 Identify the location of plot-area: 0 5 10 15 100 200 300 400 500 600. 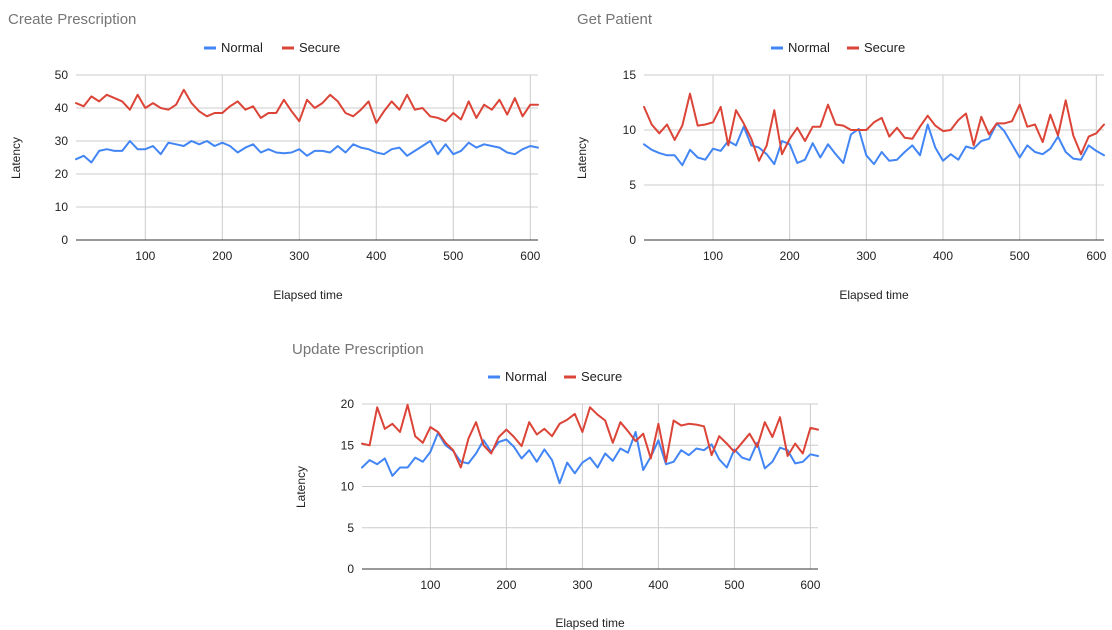
(865, 165).